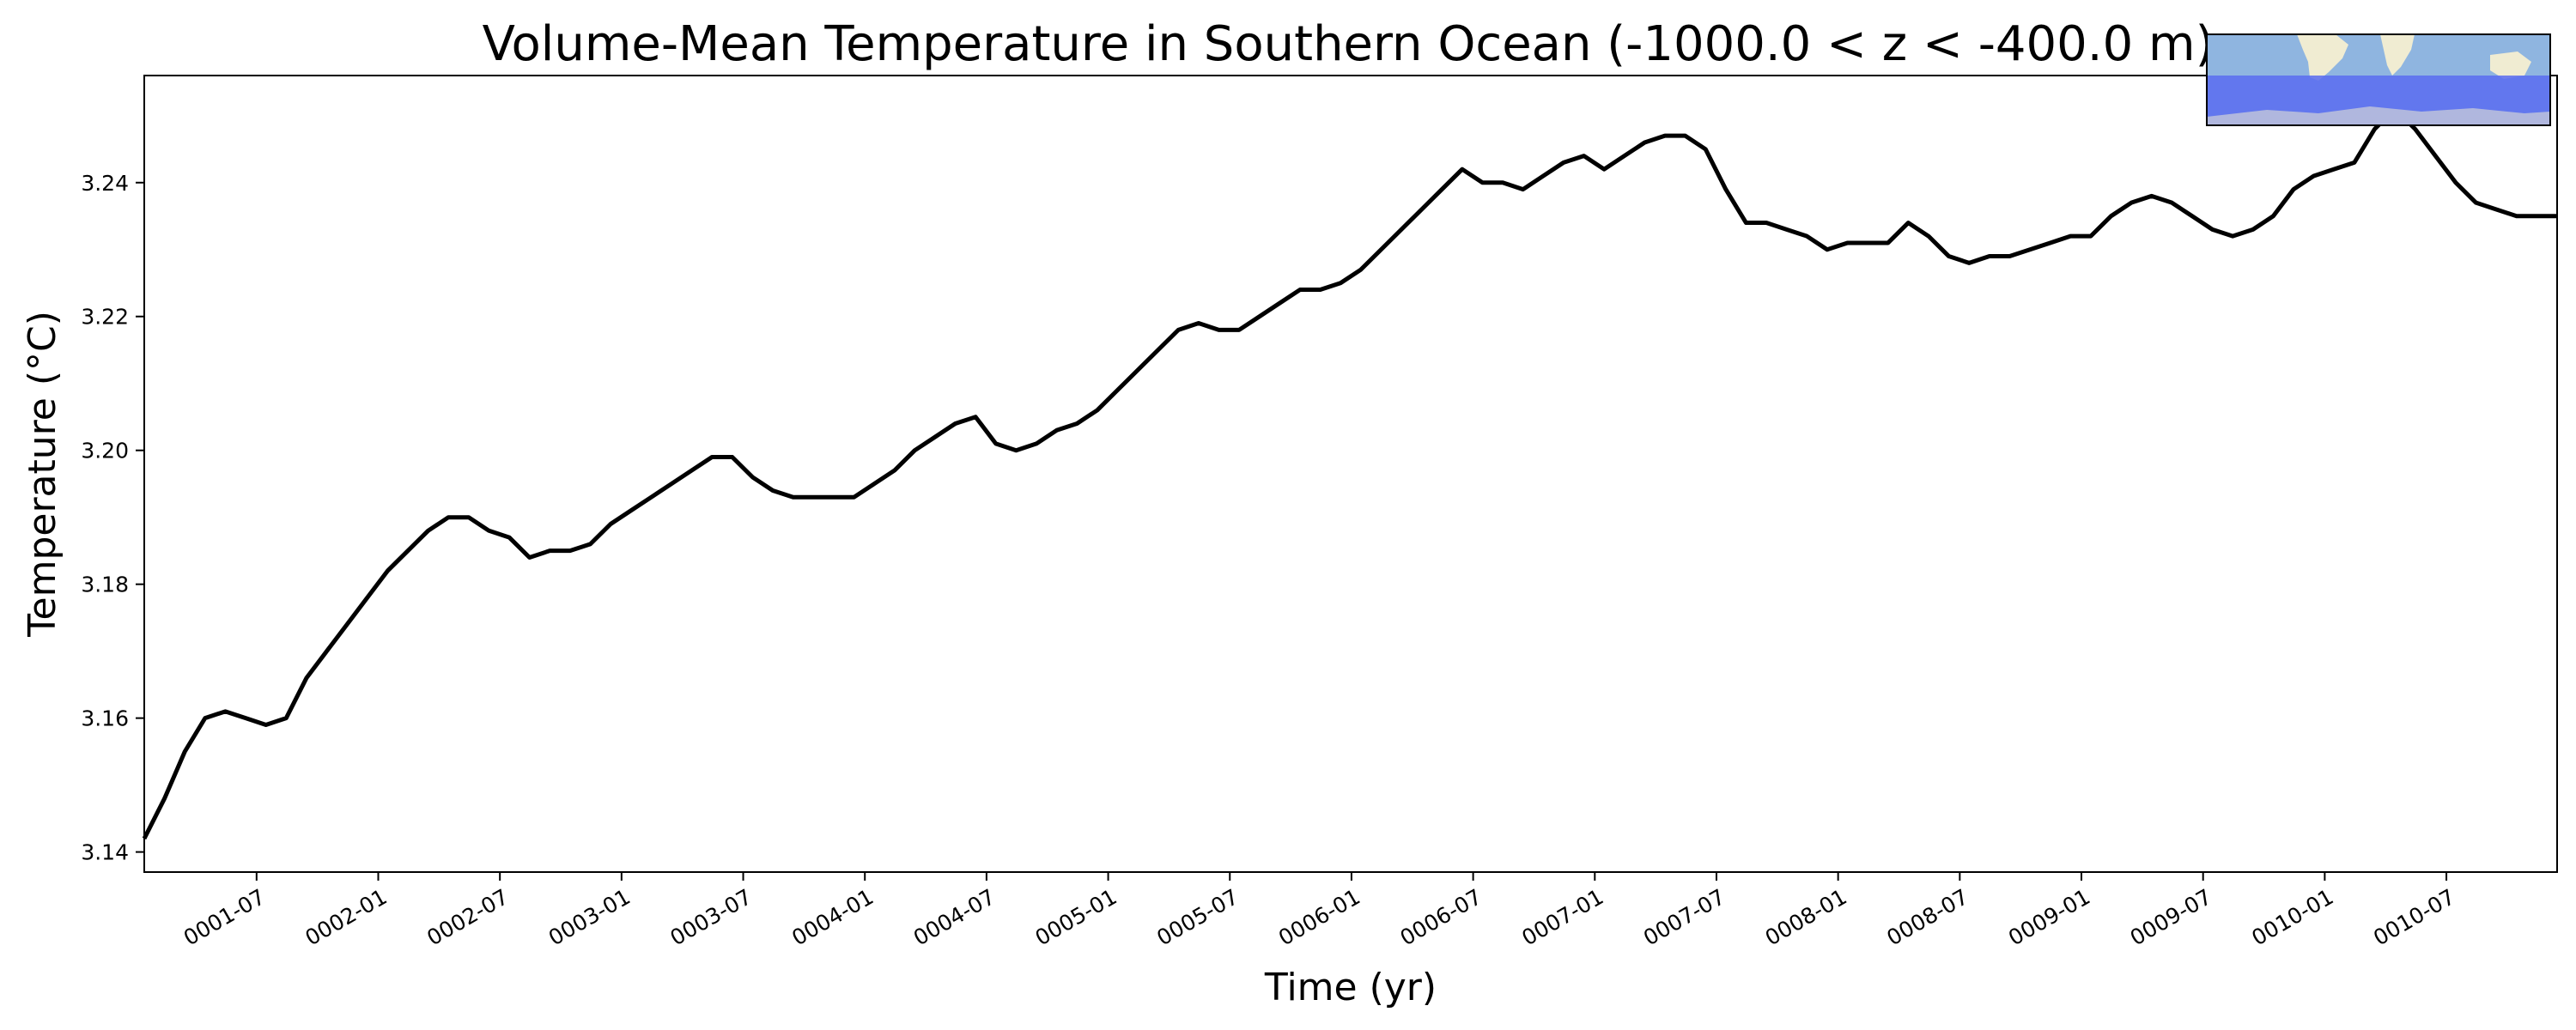  Describe the element at coordinates (1197, 917) in the screenshot. I see `x-tick-label: 0005-07` at that location.